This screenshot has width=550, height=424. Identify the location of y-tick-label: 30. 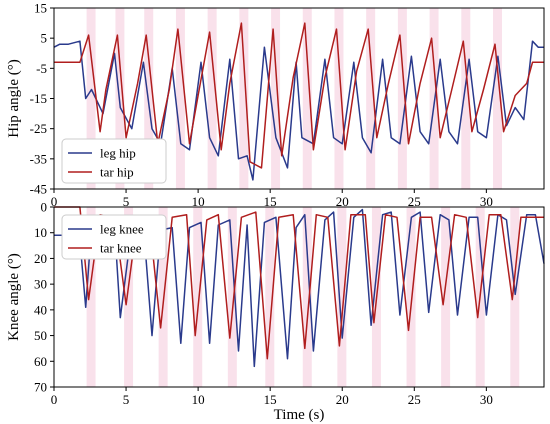
(40, 284).